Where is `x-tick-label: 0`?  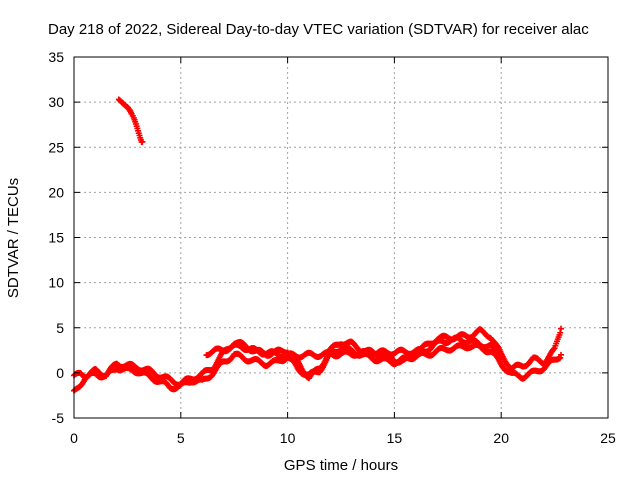 x-tick-label: 0 is located at coordinates (74, 438).